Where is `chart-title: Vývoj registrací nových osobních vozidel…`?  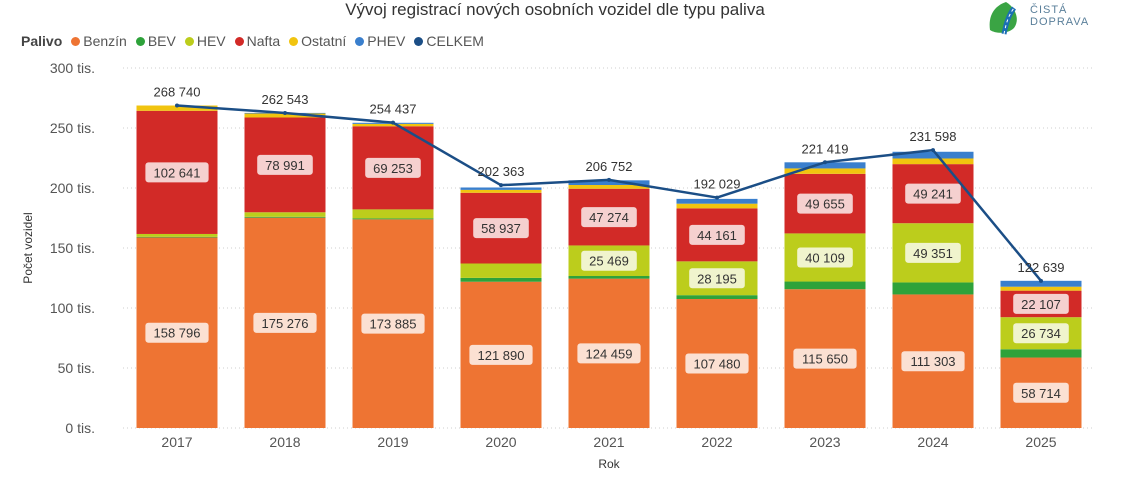
chart-title: Vývoj registrací nových osobních vozidel… is located at coordinates (555, 9).